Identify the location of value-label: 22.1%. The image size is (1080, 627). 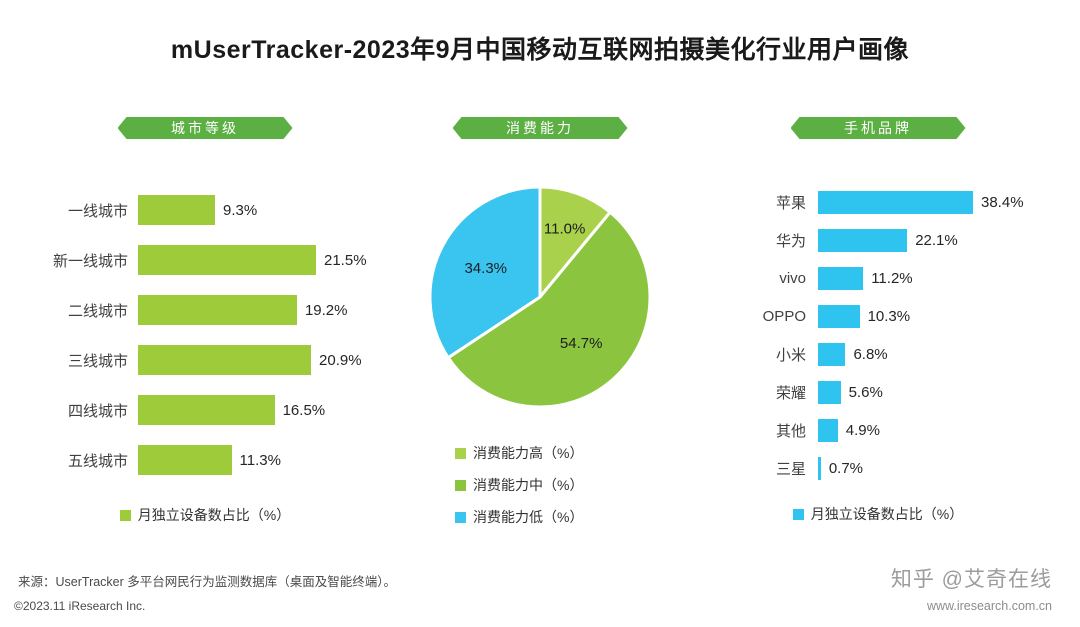
(936, 240).